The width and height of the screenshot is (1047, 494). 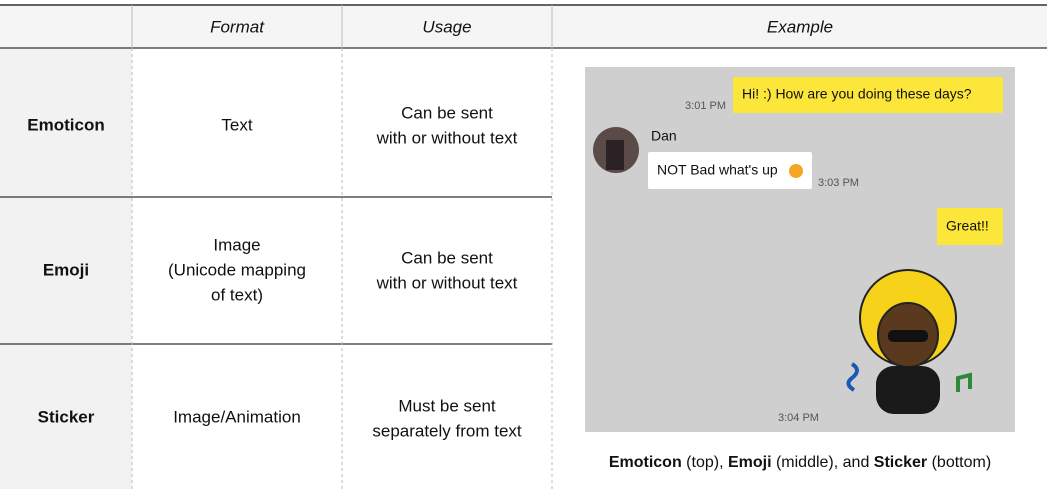 I want to click on format-cell: Text, so click(x=236, y=124).